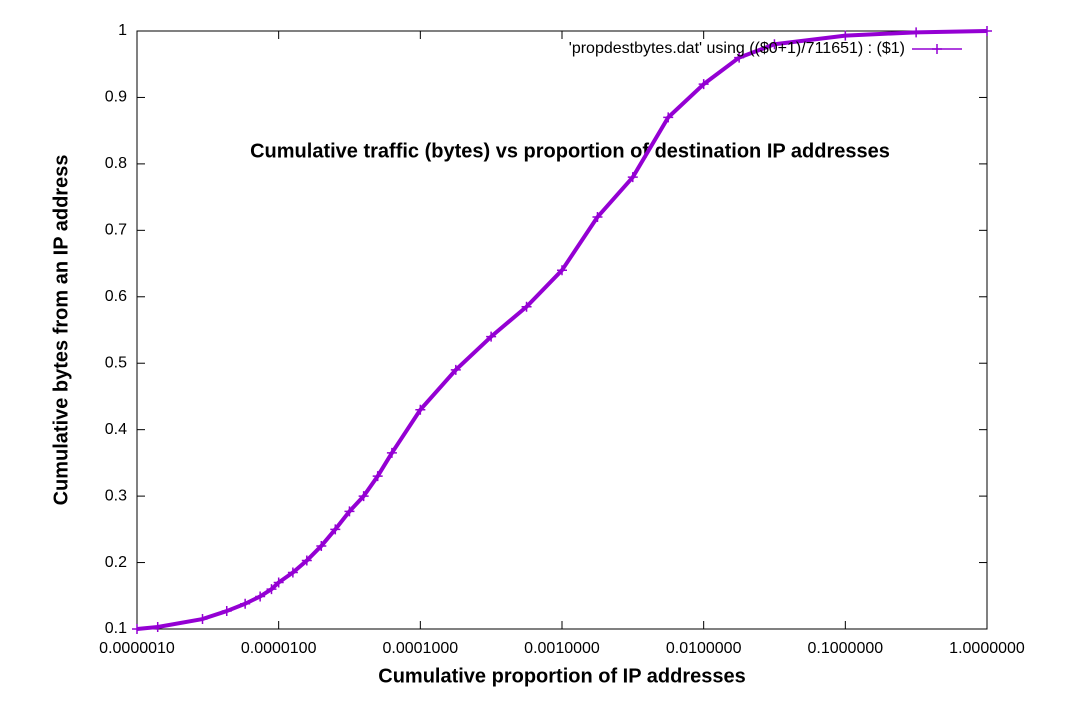 This screenshot has height=719, width=1087. What do you see at coordinates (116, 230) in the screenshot?
I see `y-tick-label: 0.7` at bounding box center [116, 230].